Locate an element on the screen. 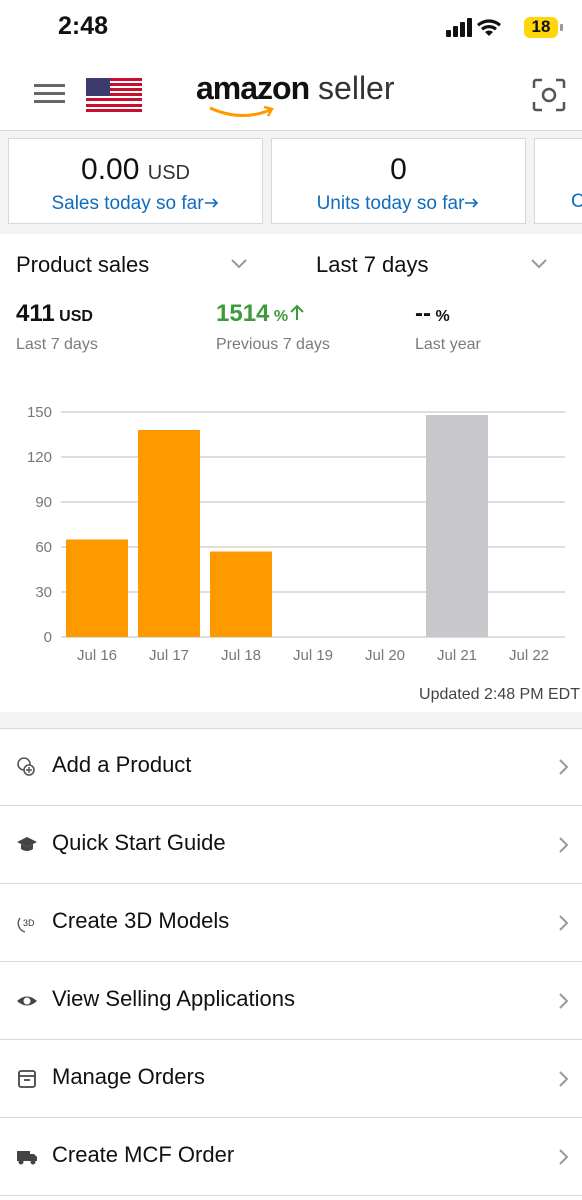 The height and width of the screenshot is (1200, 582). menu-label: View Selling Applications is located at coordinates (173, 998).